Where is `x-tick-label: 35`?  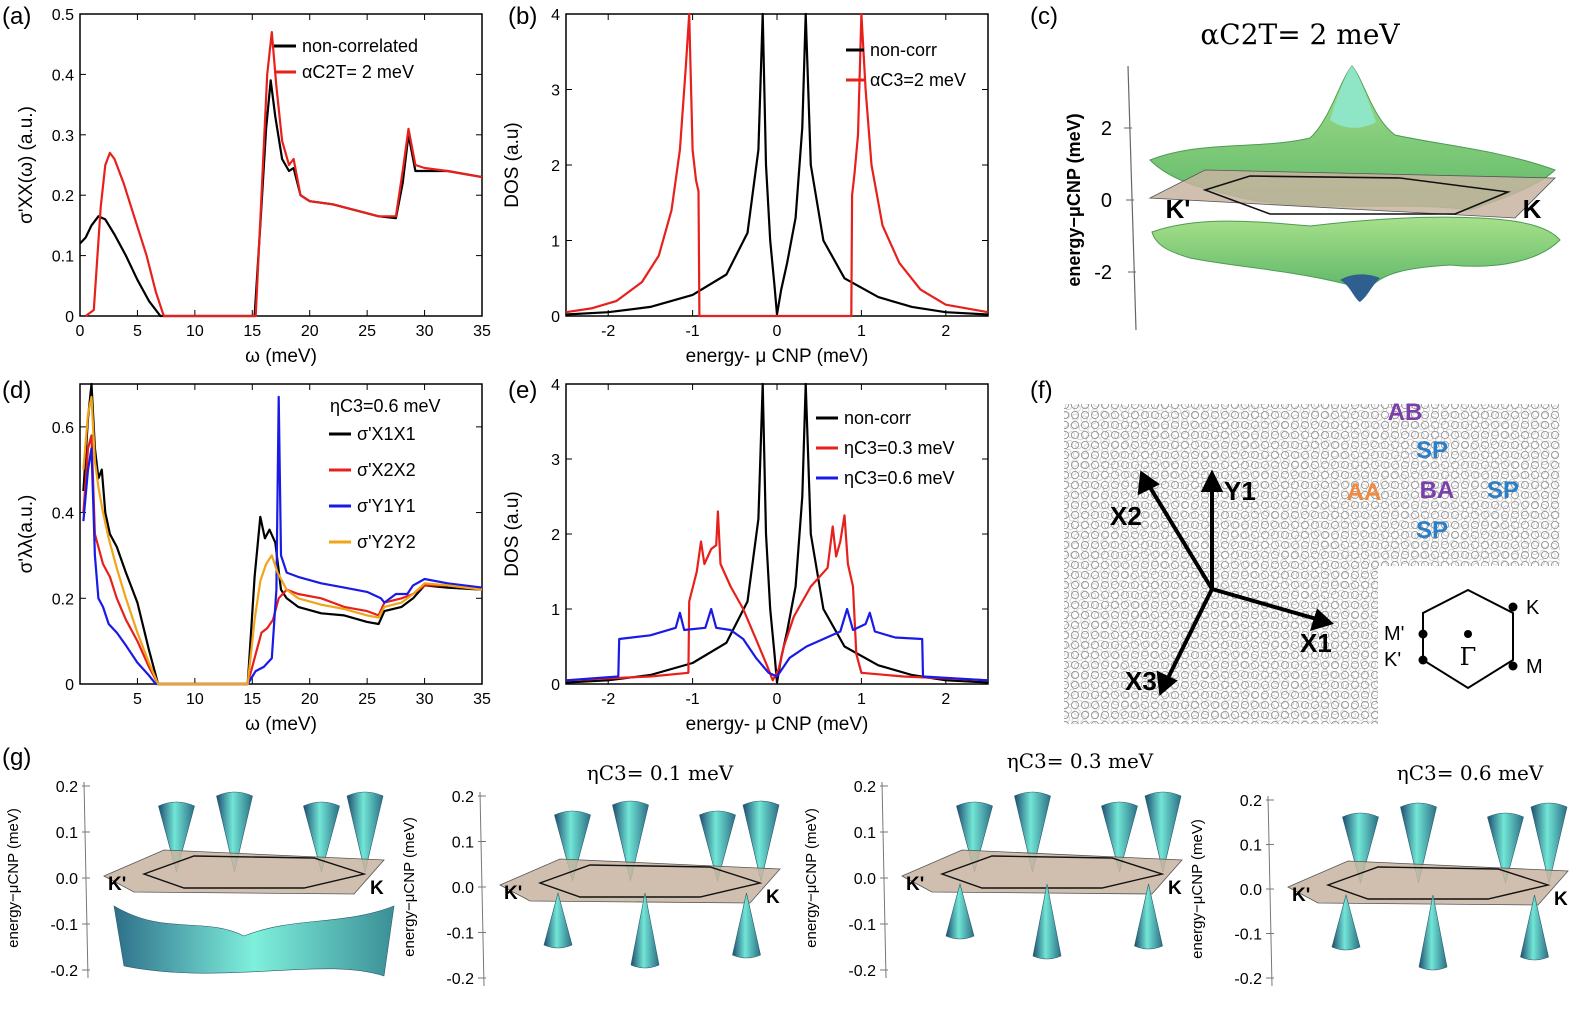 x-tick-label: 35 is located at coordinates (482, 699).